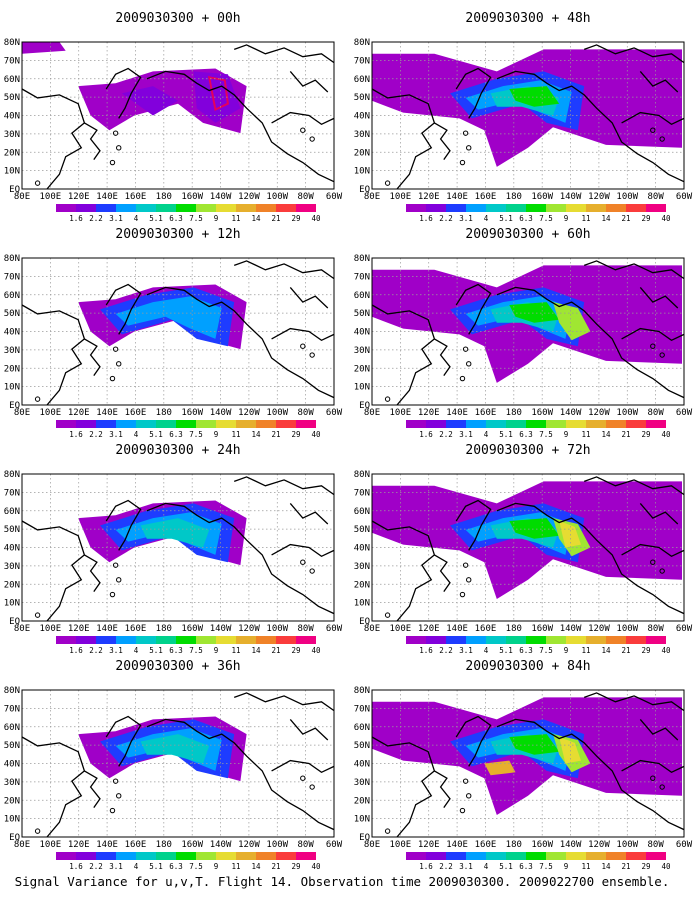 This screenshot has height=900, width=700. What do you see at coordinates (192, 845) in the screenshot?
I see `lon-tick-label: 160W` at bounding box center [192, 845].